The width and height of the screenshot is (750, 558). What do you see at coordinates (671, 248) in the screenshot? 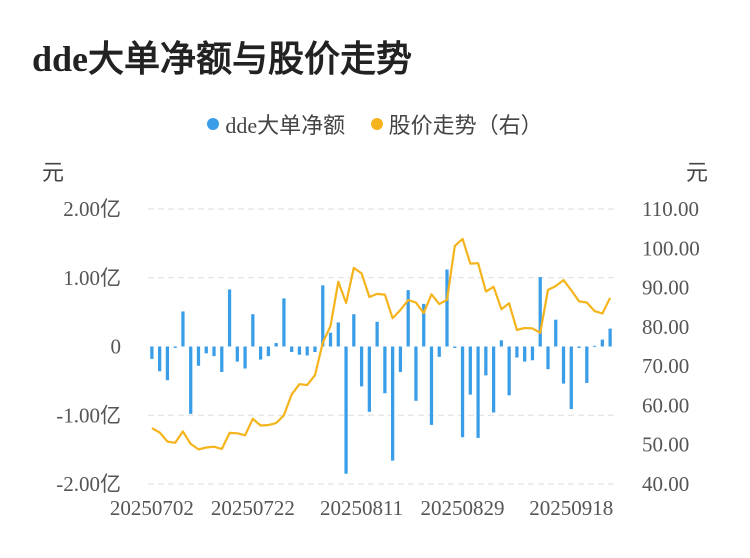
I see `right-tick-label: 100.00` at bounding box center [671, 248].